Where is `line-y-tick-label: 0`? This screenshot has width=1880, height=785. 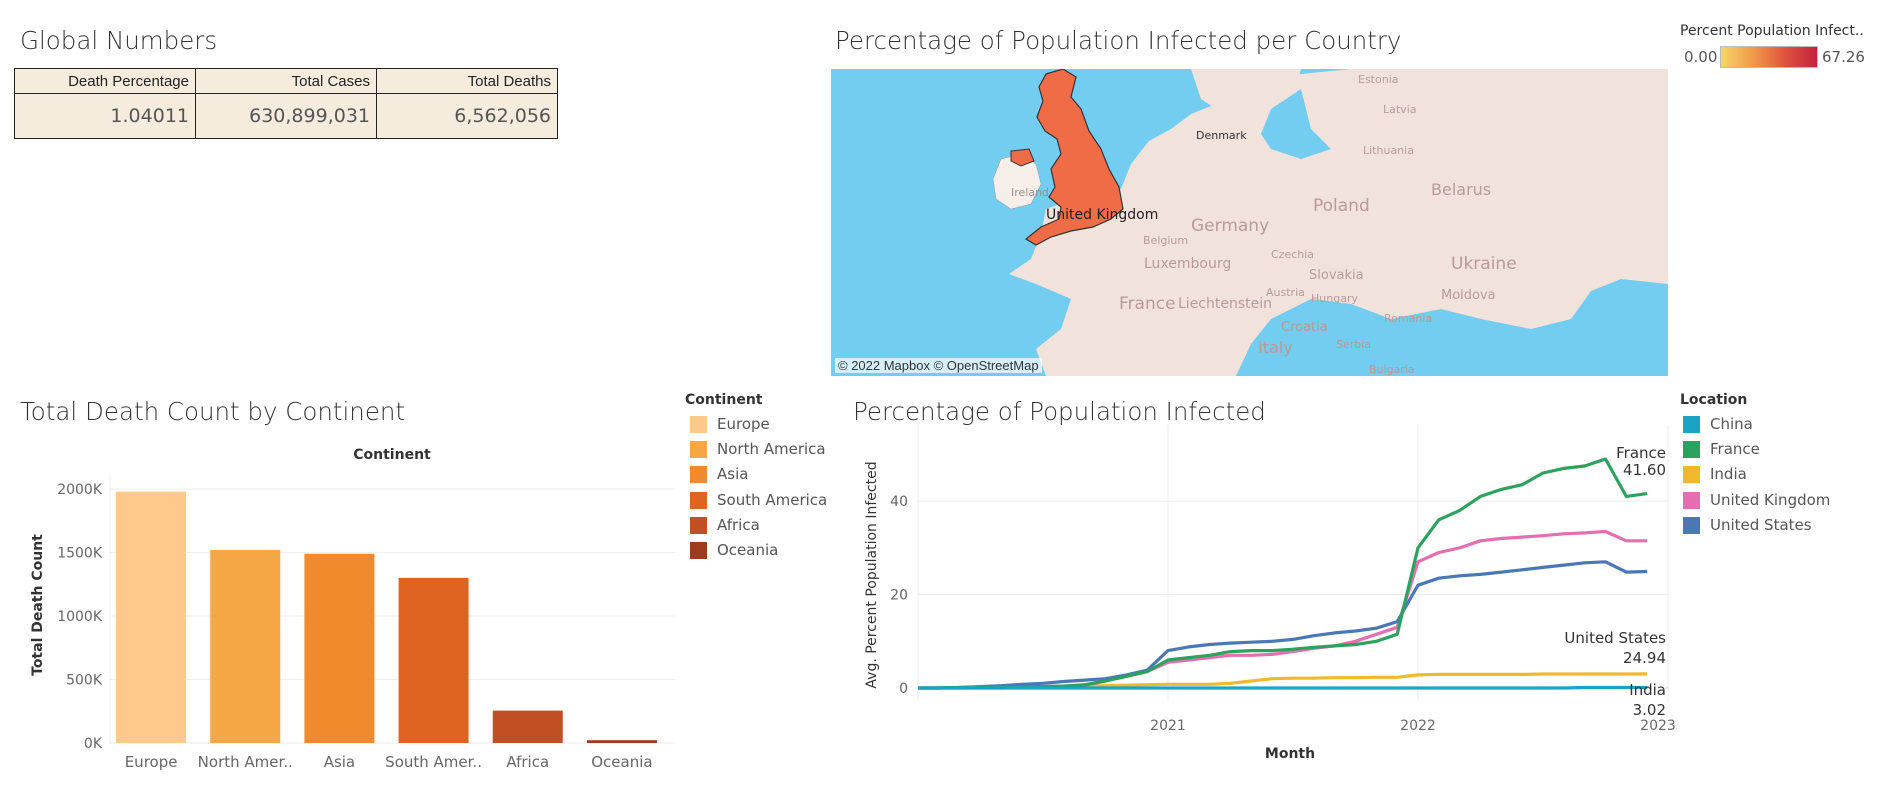 line-y-tick-label: 0 is located at coordinates (903, 689).